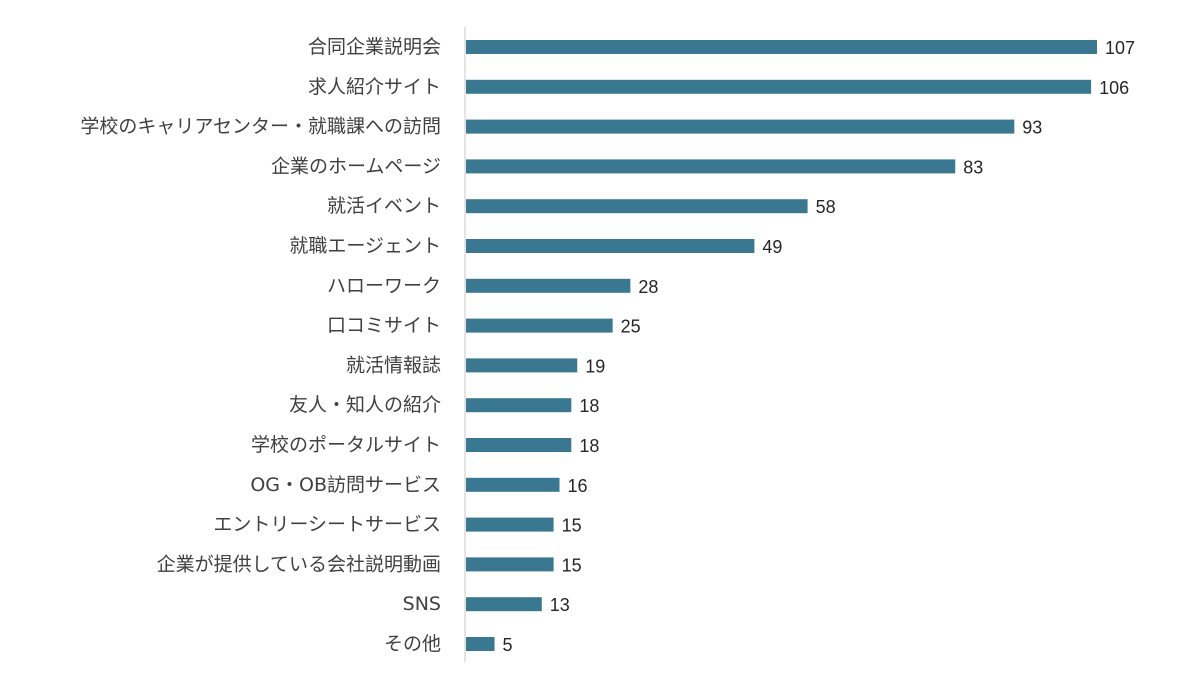  I want to click on value-label-0: 107, so click(1120, 48).